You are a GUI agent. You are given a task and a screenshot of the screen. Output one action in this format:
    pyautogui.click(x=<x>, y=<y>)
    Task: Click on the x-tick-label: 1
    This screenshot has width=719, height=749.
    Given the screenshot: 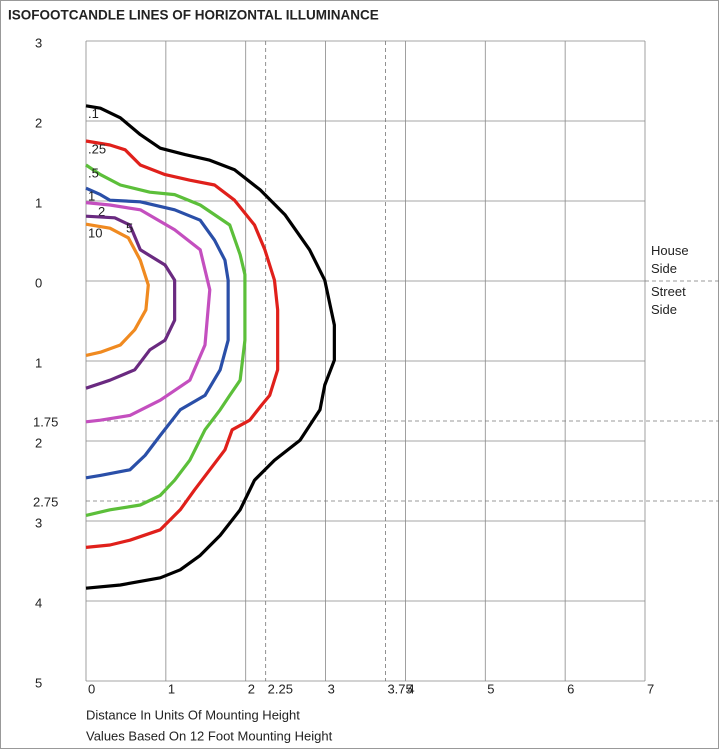 What is the action you would take?
    pyautogui.click(x=171, y=688)
    